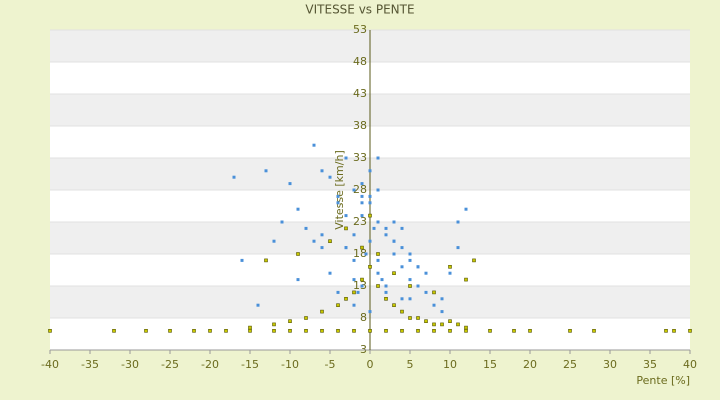 The image size is (720, 400). Describe the element at coordinates (170, 364) in the screenshot. I see `x-tick-label: -25` at that location.